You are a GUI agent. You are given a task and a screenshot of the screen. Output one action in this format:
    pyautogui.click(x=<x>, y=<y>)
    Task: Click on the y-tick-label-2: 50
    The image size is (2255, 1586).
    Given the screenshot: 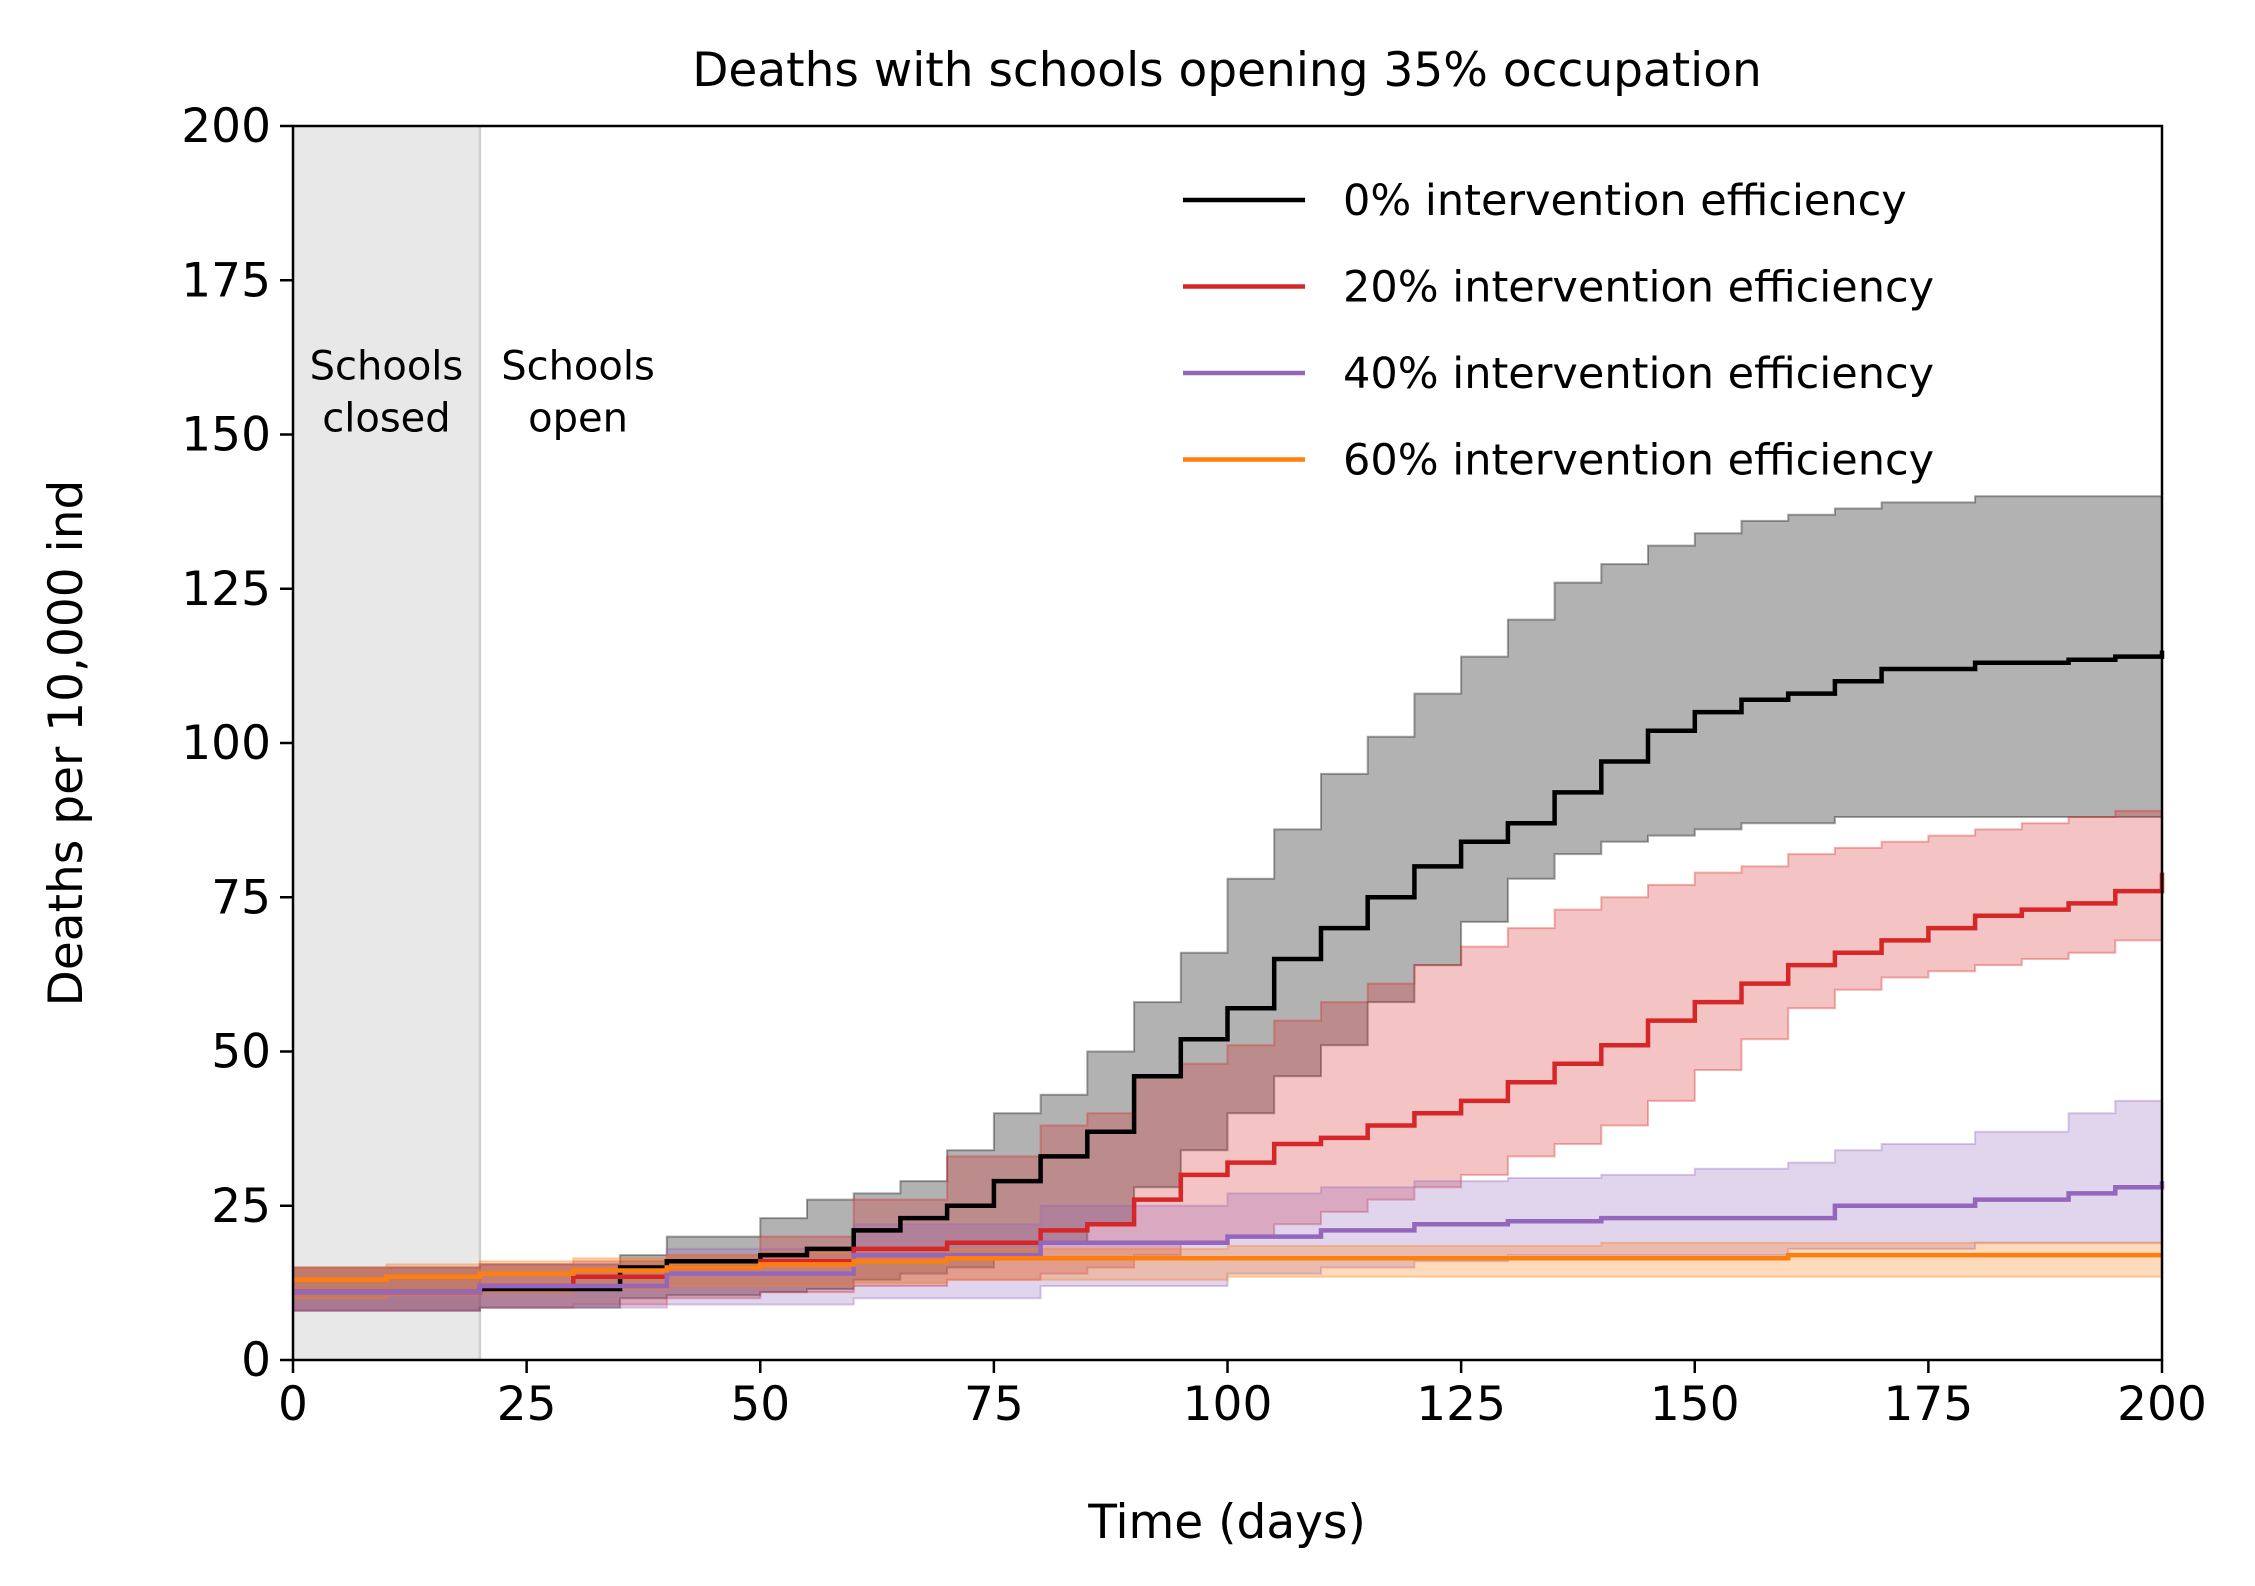 What is the action you would take?
    pyautogui.click(x=241, y=1052)
    